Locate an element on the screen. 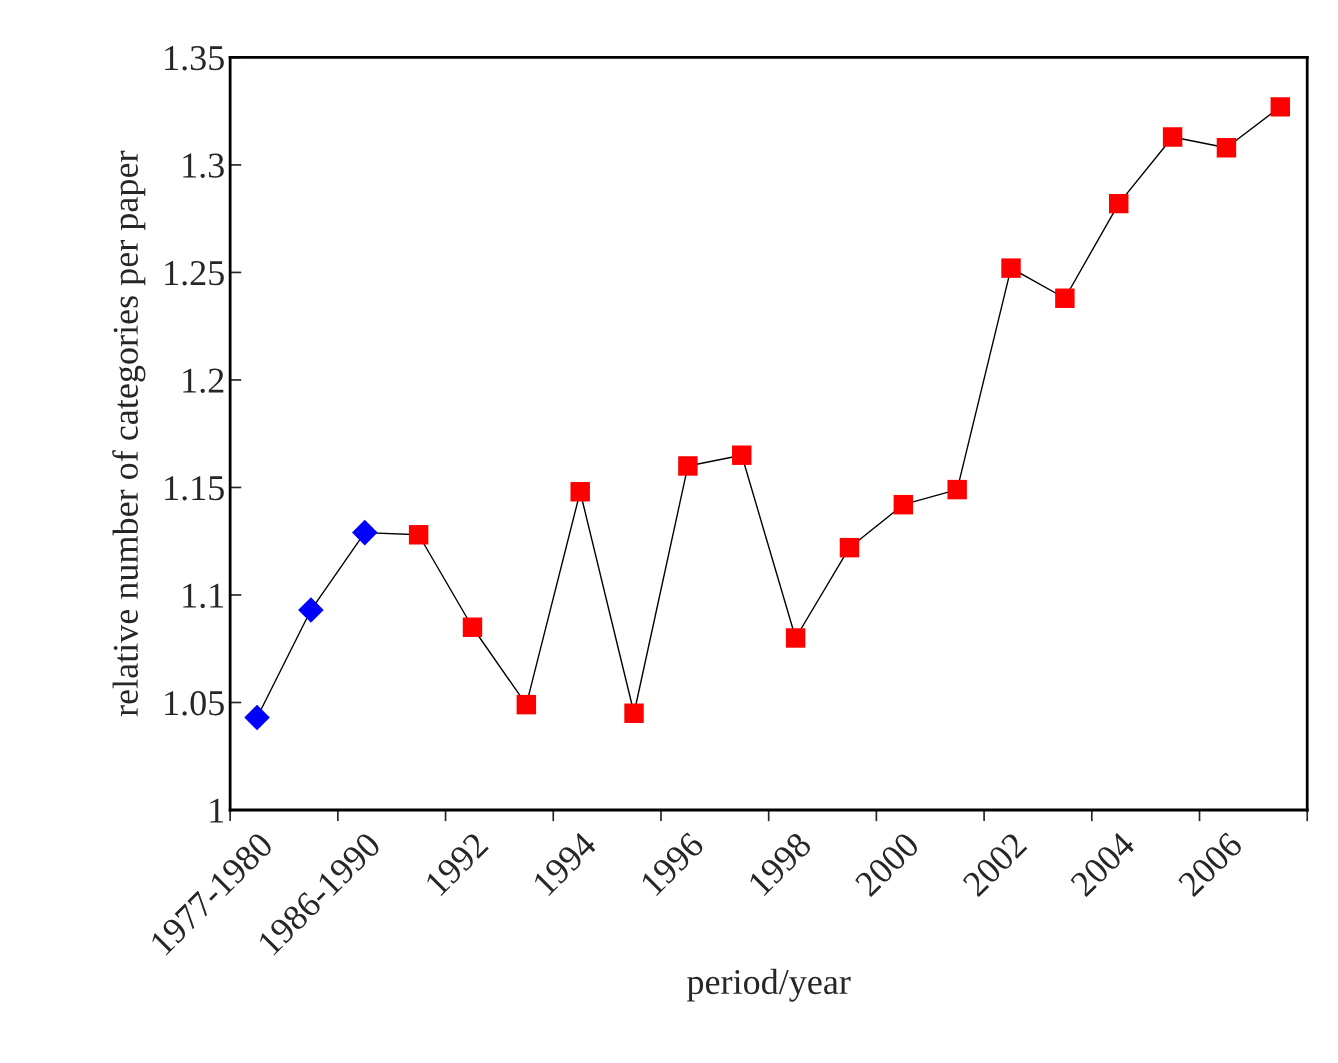 The height and width of the screenshot is (1063, 1338). y-tick-label: 1.2 is located at coordinates (203, 380).